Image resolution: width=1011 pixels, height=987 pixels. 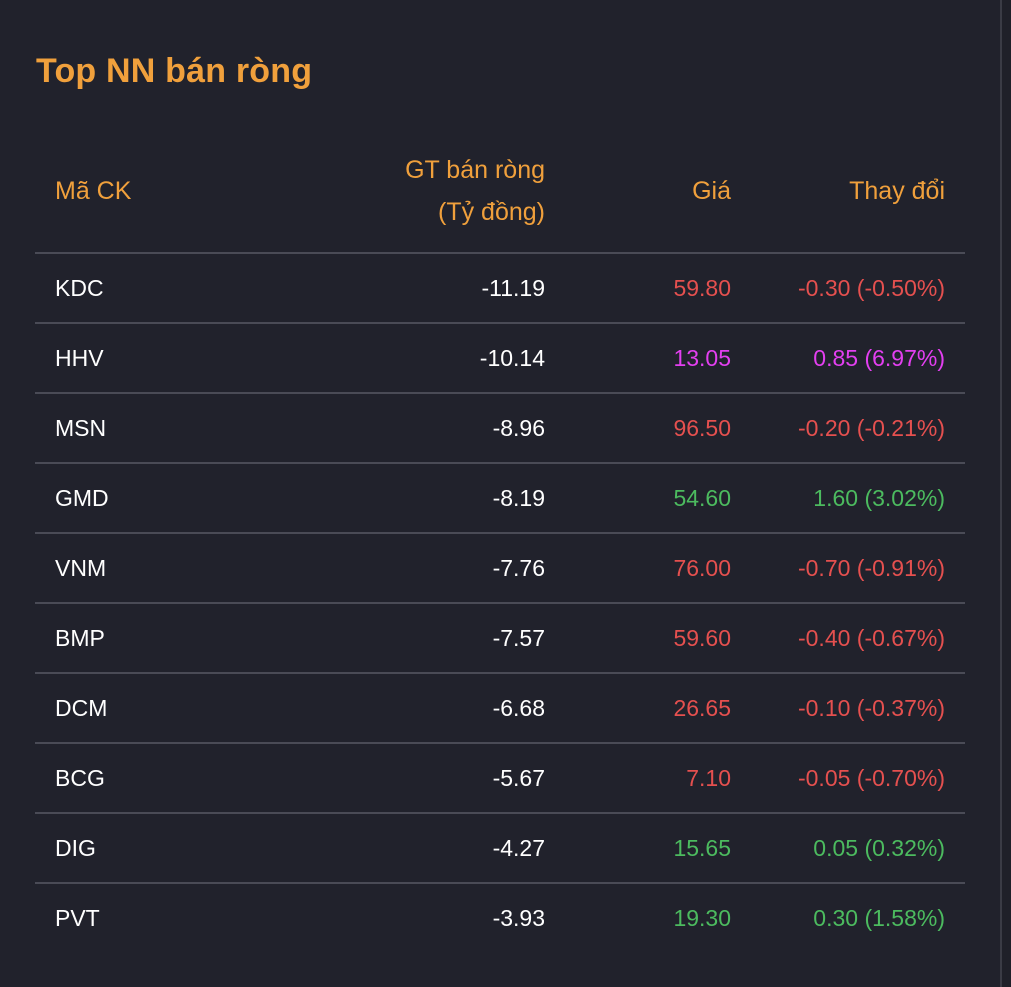 What do you see at coordinates (658, 498) in the screenshot?
I see `price-cell: 54.60` at bounding box center [658, 498].